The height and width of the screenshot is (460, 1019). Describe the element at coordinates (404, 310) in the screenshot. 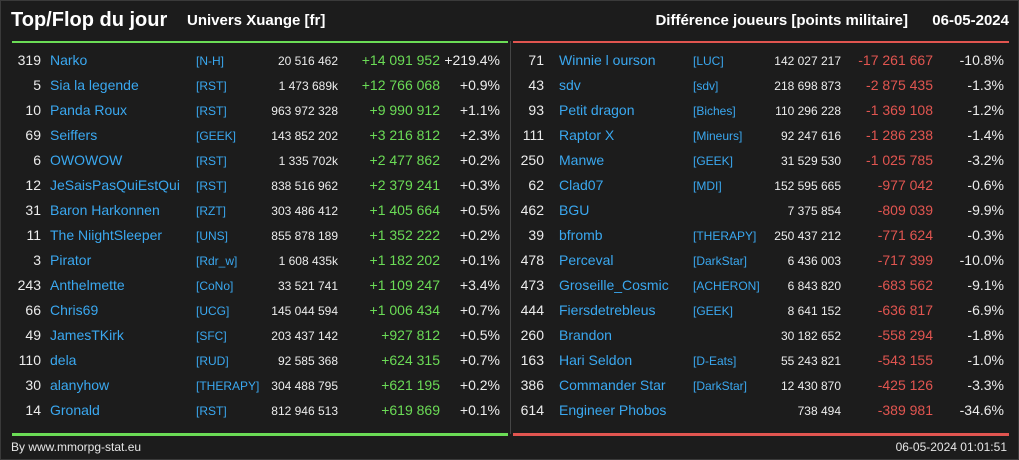

I see `points-difference: +1 006 434` at that location.